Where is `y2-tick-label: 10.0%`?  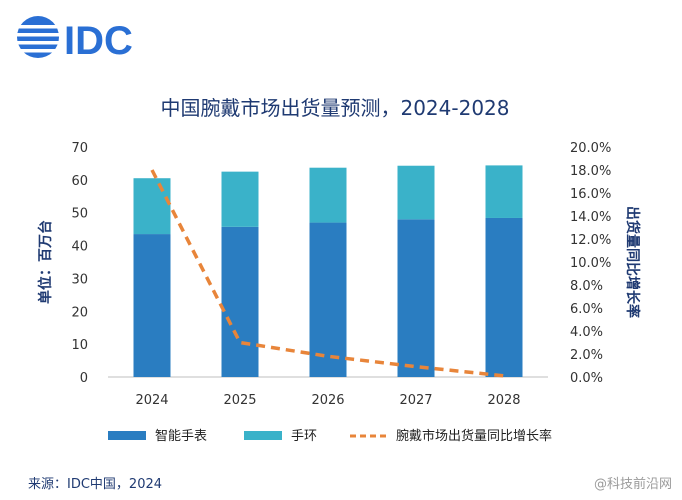
y2-tick-label: 10.0% is located at coordinates (590, 263).